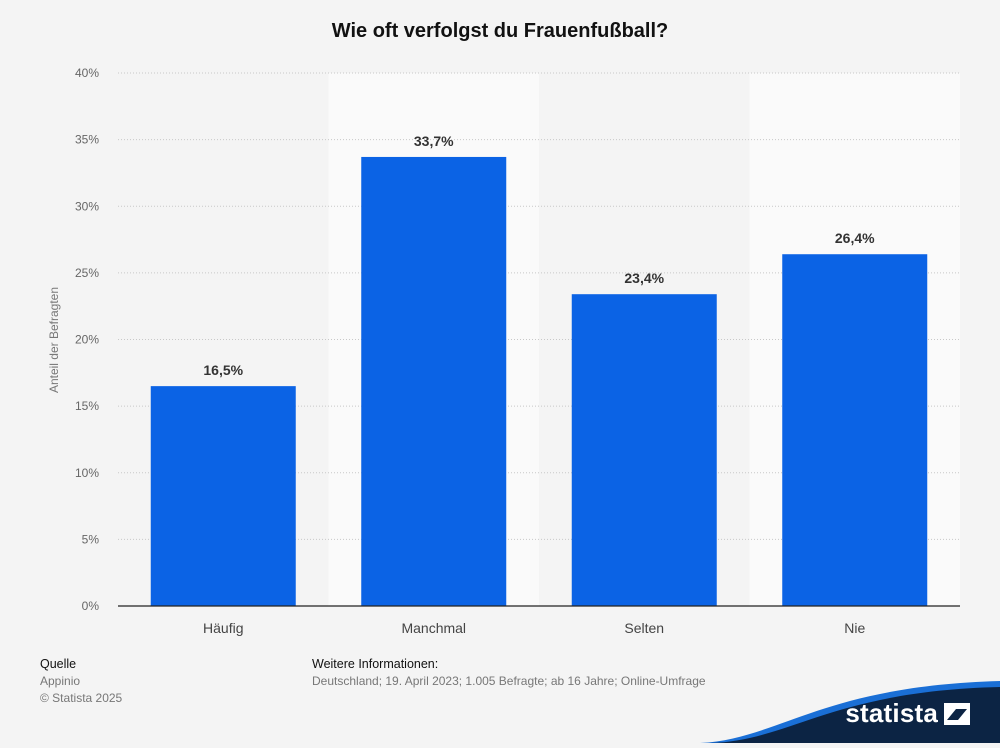 The image size is (1000, 748). What do you see at coordinates (54, 340) in the screenshot?
I see `y-axis-label: Anteil der Befragten` at bounding box center [54, 340].